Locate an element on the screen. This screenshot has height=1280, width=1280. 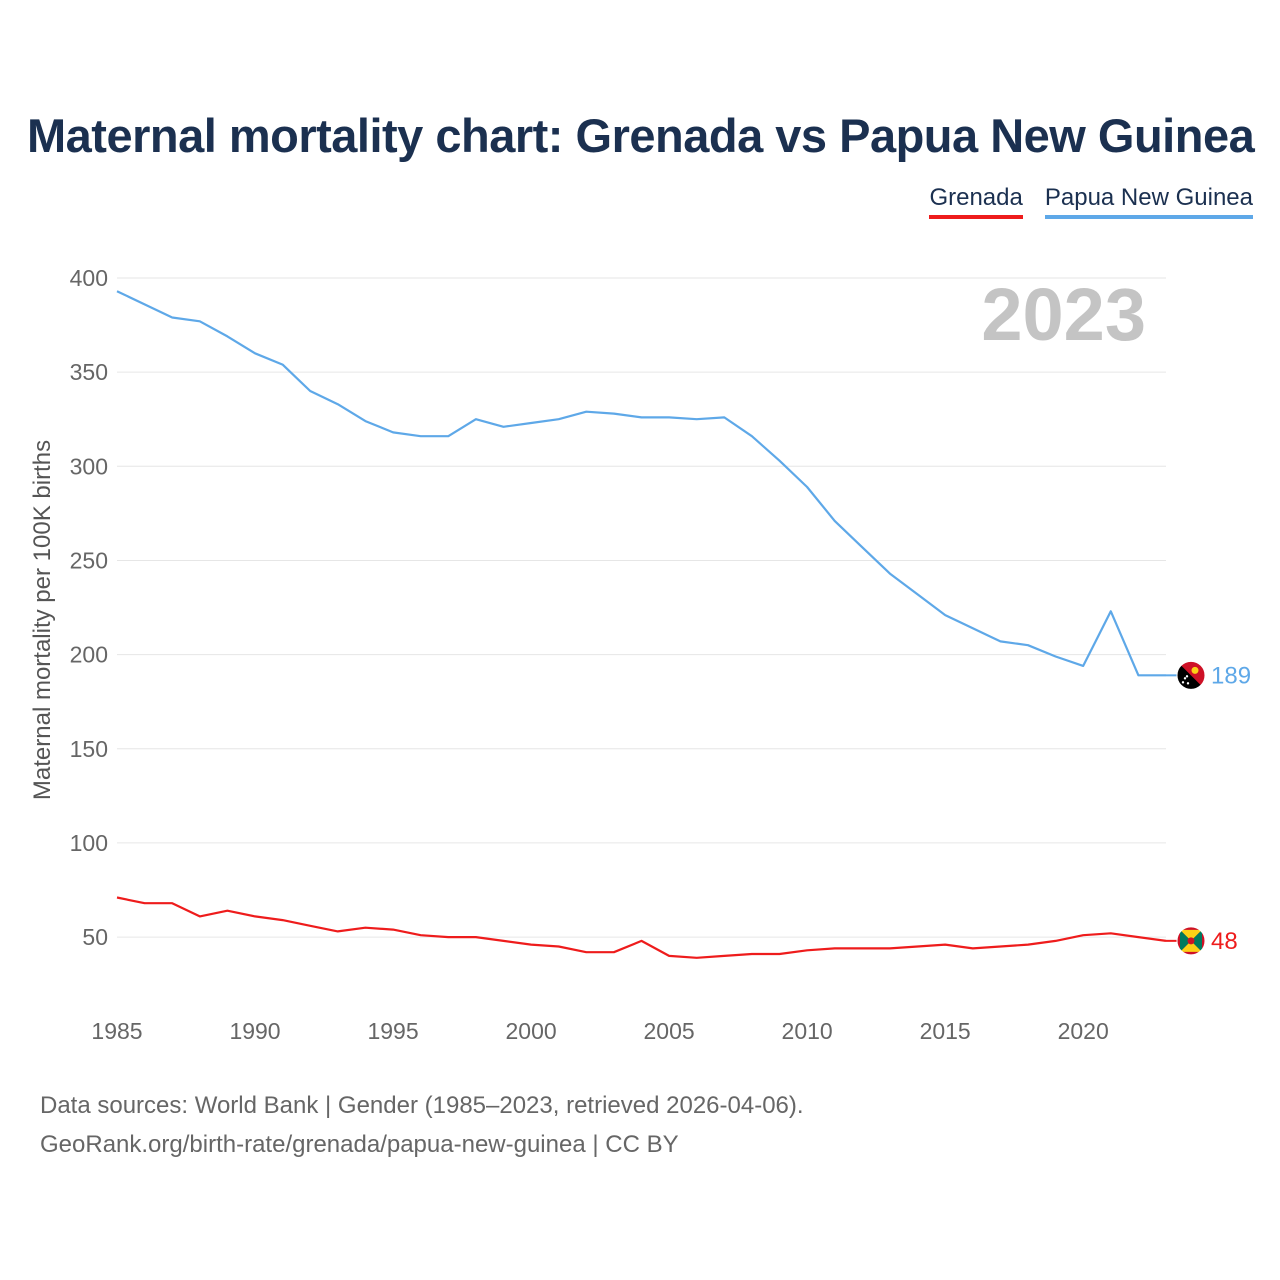
end-markers: 48 189 is located at coordinates (1208, 808).